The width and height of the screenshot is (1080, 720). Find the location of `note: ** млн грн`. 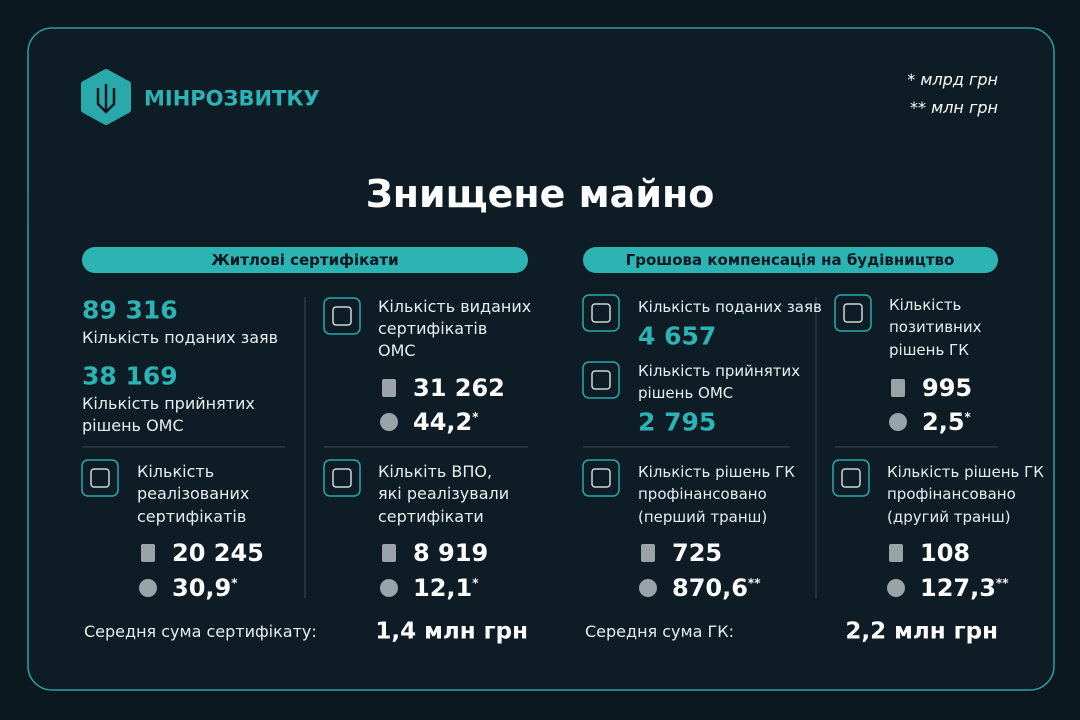

note: ** млн грн is located at coordinates (954, 108).